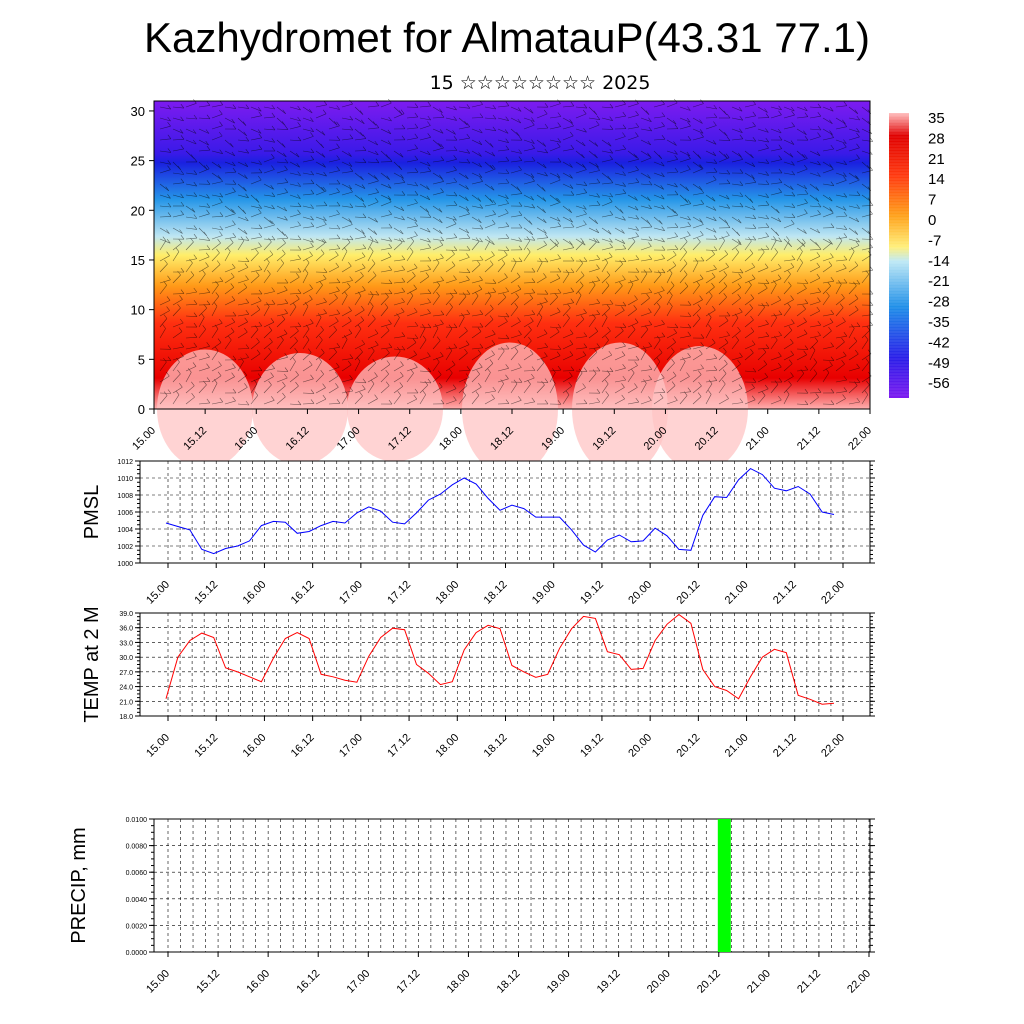 The width and height of the screenshot is (1024, 1024). What do you see at coordinates (158, 982) in the screenshot?
I see `precip-x-tick-label: 15.00` at bounding box center [158, 982].